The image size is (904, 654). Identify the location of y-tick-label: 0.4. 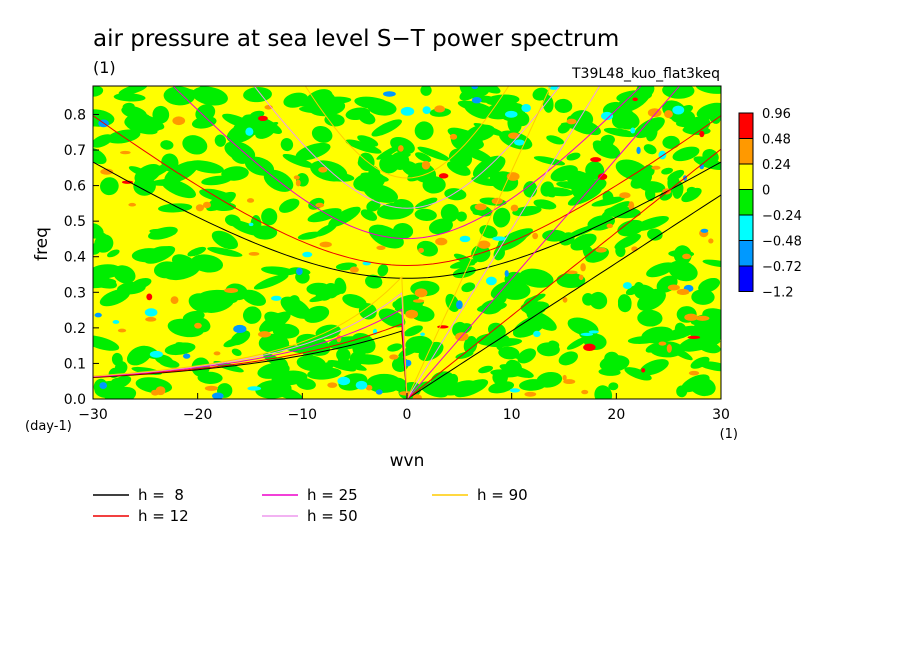
(75, 258).